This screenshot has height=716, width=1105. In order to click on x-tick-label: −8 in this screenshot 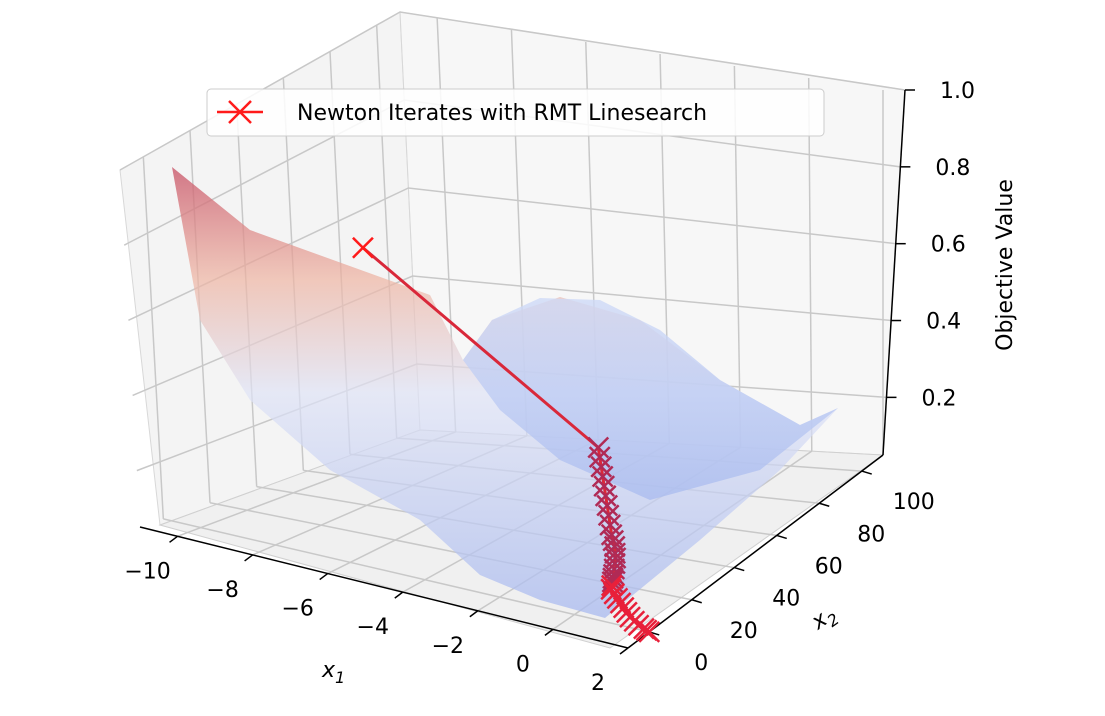, I will do `click(222, 590)`.